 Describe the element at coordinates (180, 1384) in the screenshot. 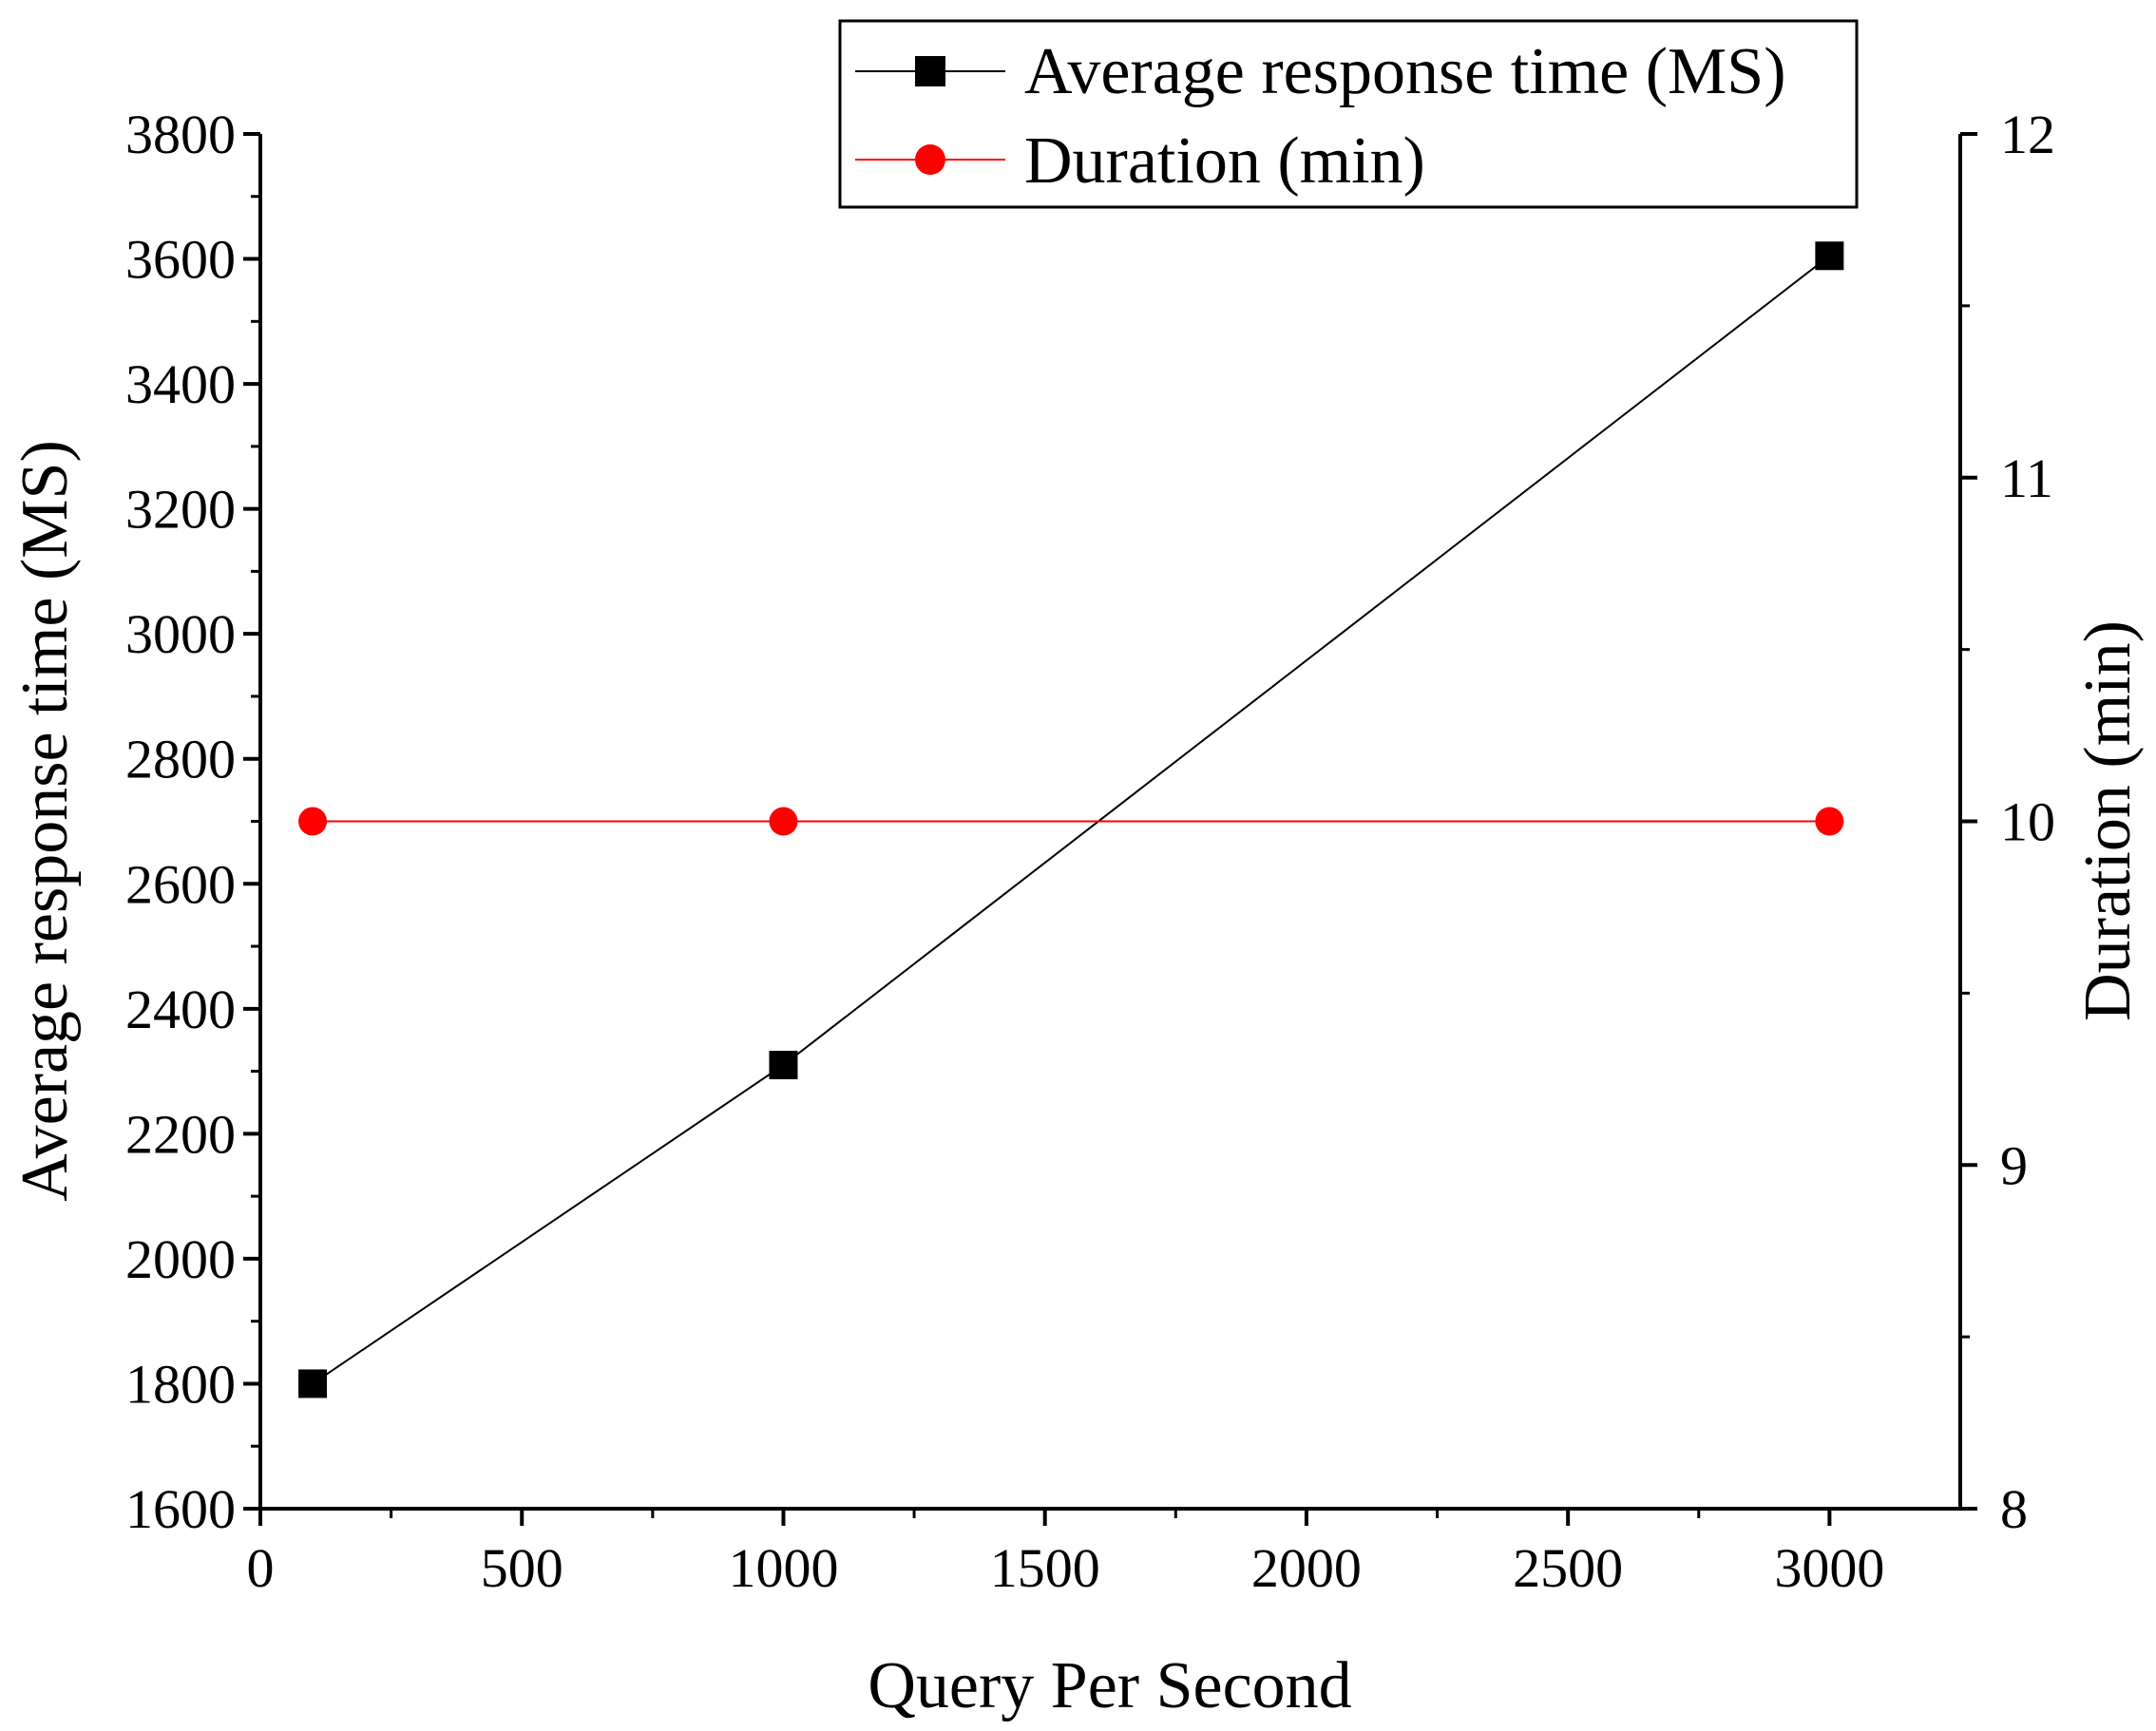

I see `y-tick-label: 1800` at that location.